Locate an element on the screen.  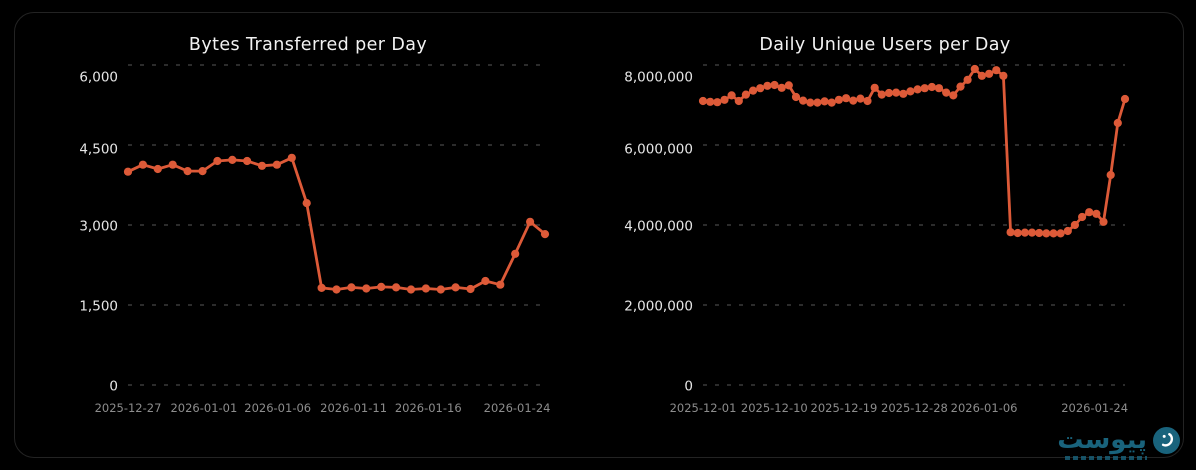
x-axis-tick-label: 2026-01-16 is located at coordinates (428, 408).